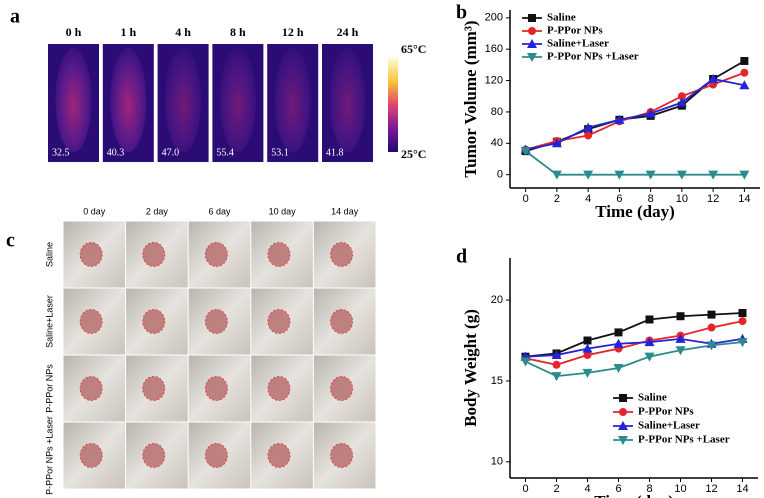 Image resolution: width=764 pixels, height=498 pixels. Describe the element at coordinates (94, 211) in the screenshot. I see `column-label: 0 day` at that location.